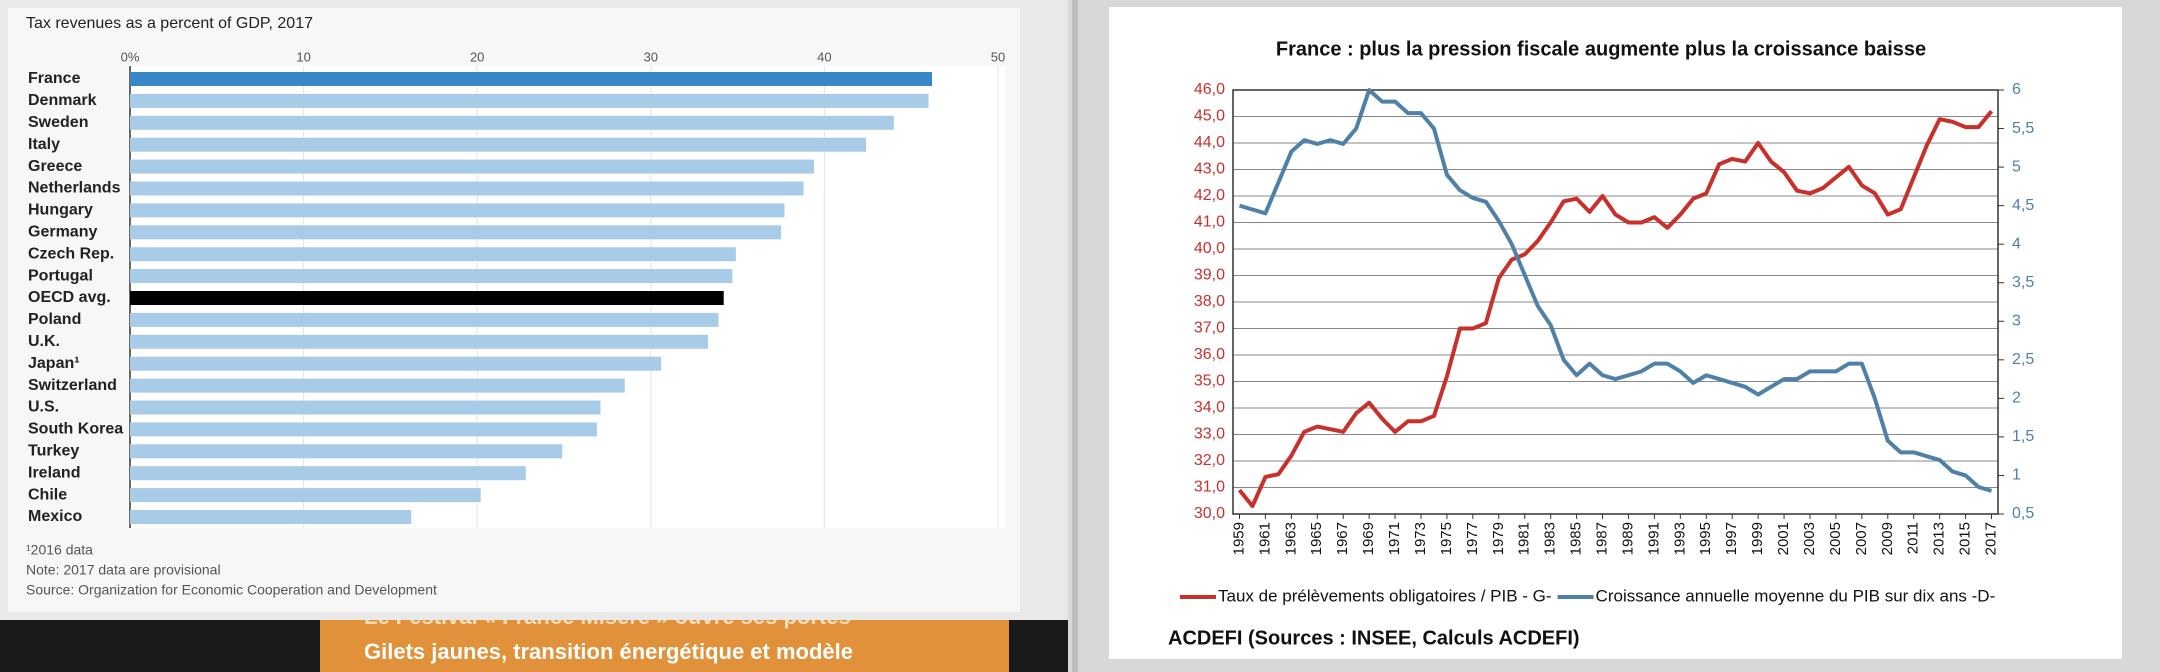 This screenshot has width=2160, height=672. What do you see at coordinates (58, 122) in the screenshot?
I see `category-label: Sweden` at bounding box center [58, 122].